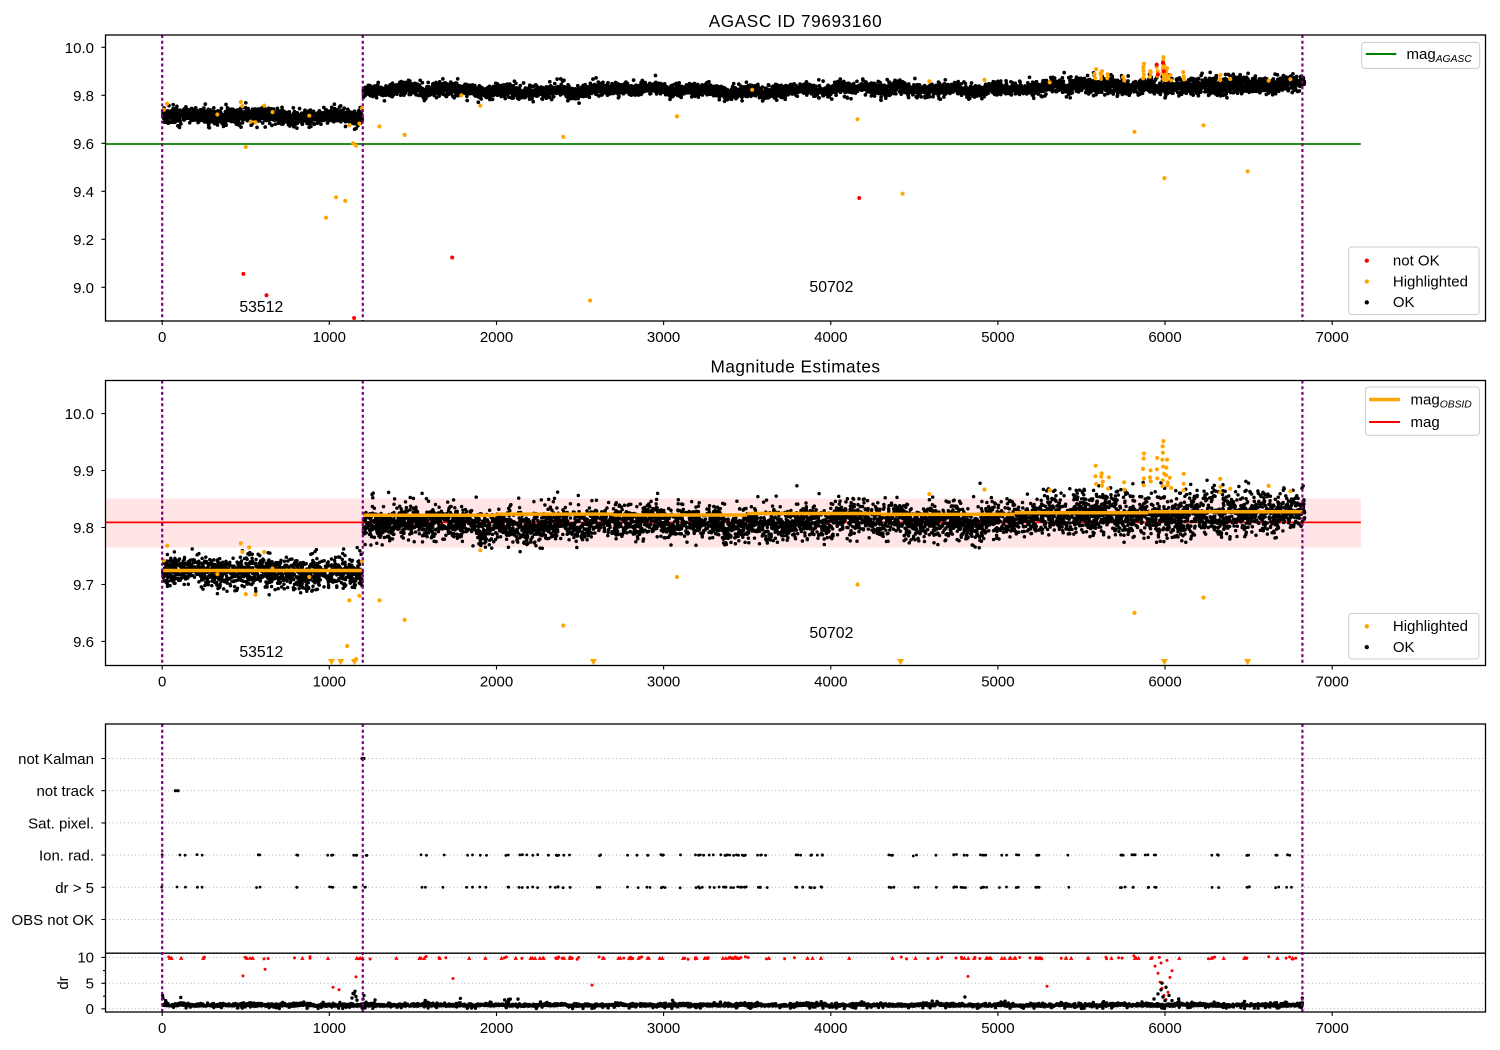  Describe the element at coordinates (83, 471) in the screenshot. I see `svg-text: 9.9` at that location.